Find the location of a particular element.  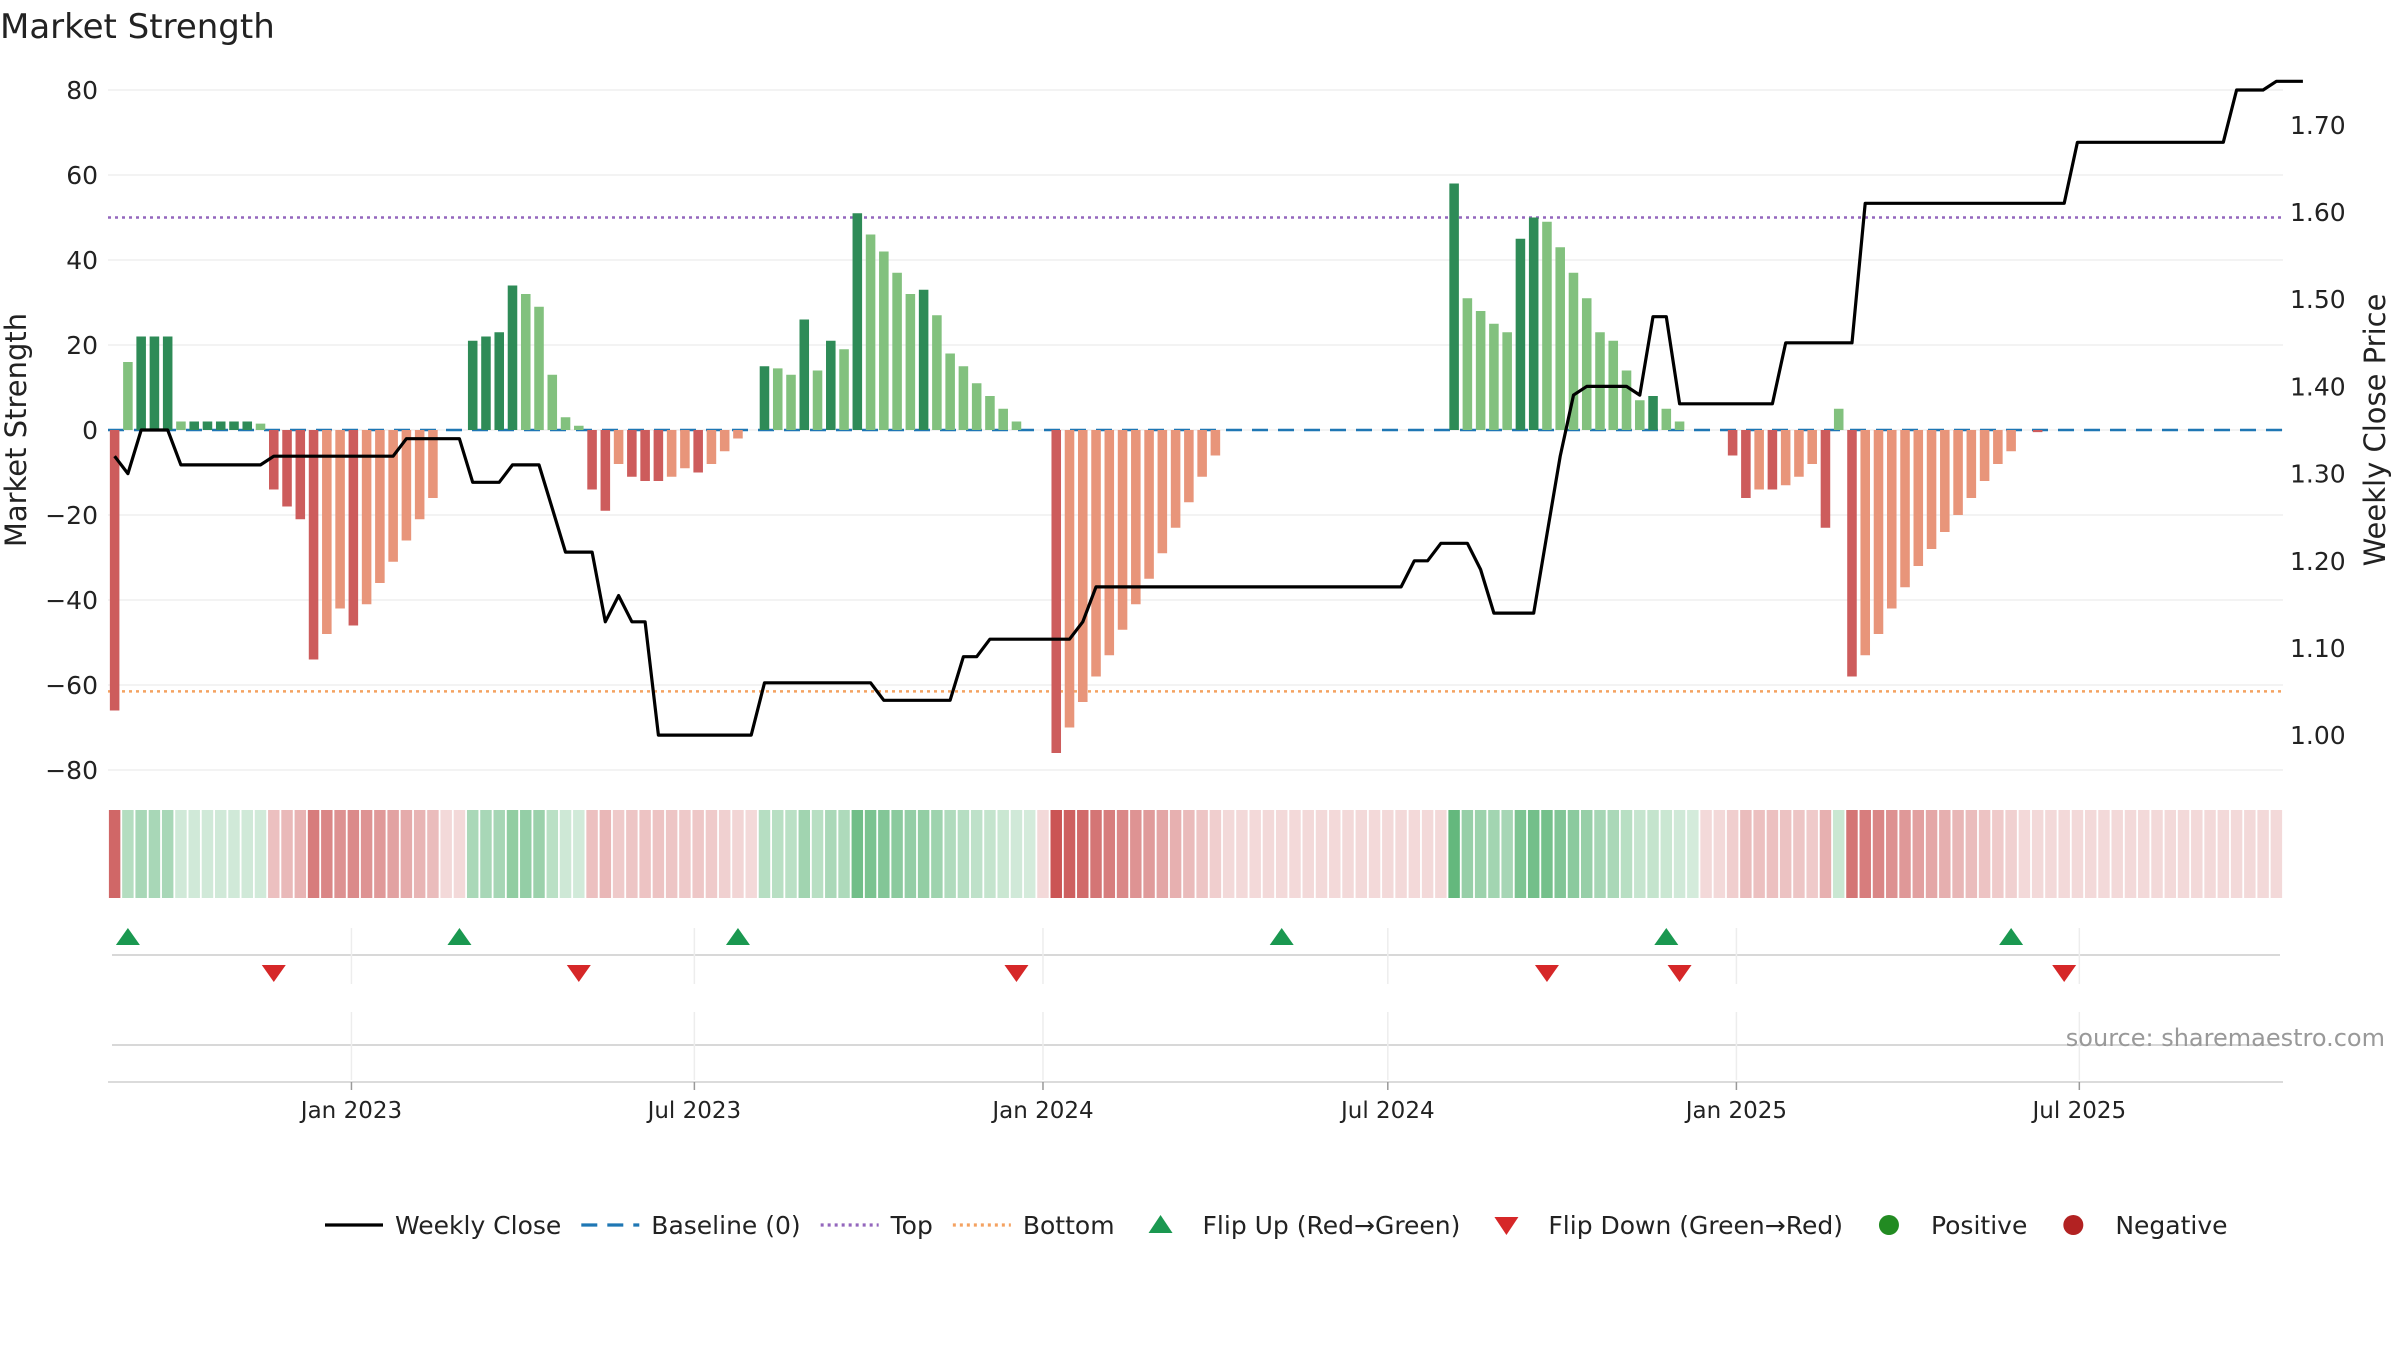

x-tick-label: Jan 2025 is located at coordinates (1735, 1111).